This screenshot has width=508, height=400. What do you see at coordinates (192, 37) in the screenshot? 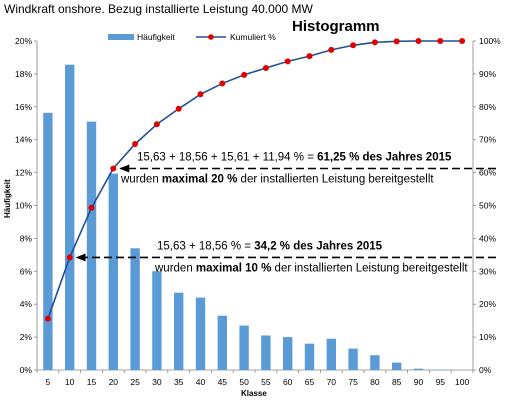
I see `legend: Häufigkeit Kumuliert %` at bounding box center [192, 37].